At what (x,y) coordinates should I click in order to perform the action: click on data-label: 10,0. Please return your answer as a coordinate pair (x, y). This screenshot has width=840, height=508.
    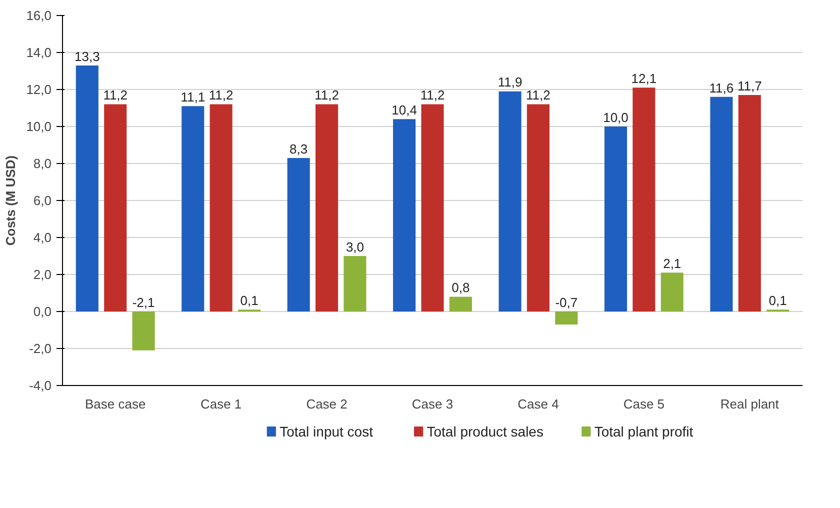
    Looking at the image, I should click on (615, 117).